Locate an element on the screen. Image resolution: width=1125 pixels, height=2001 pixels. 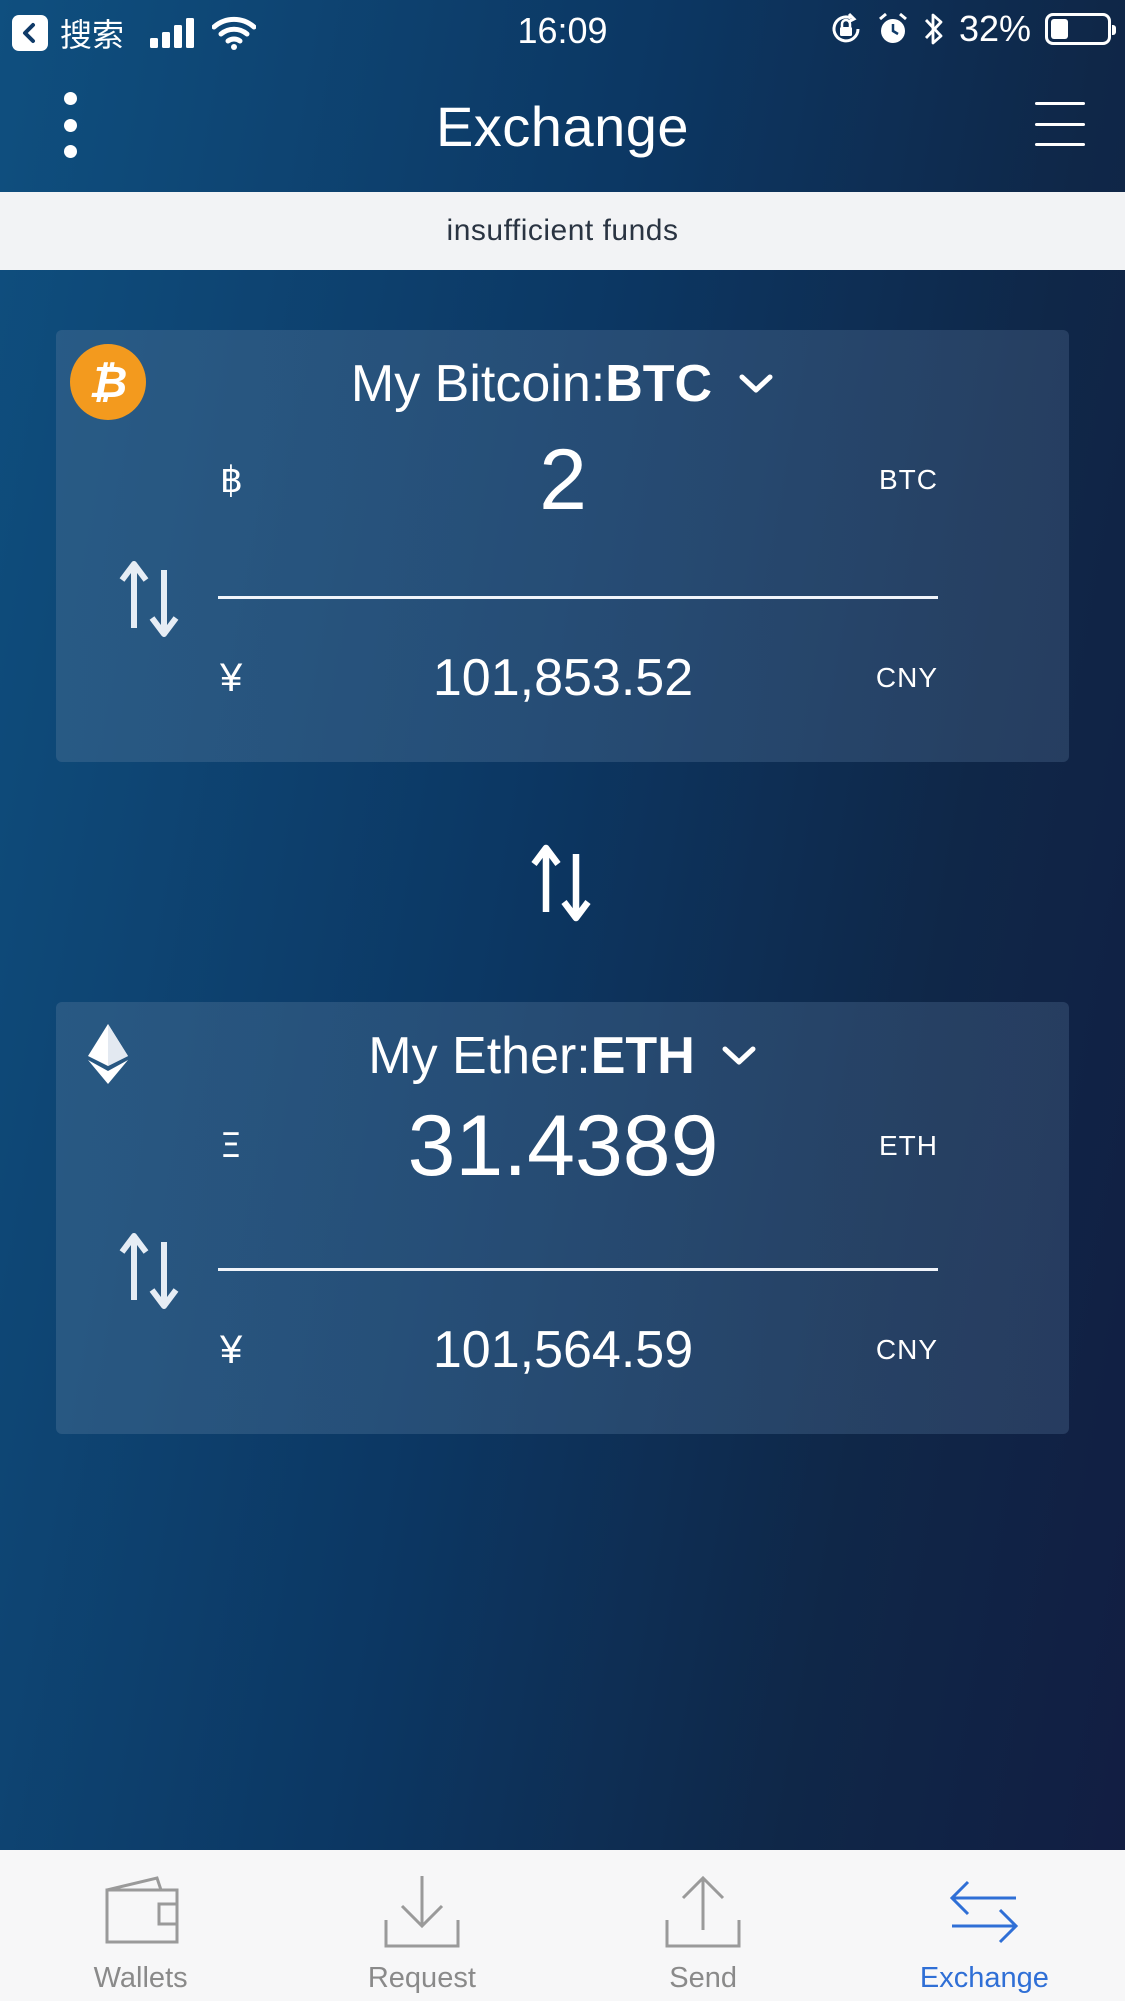
bitcoin-logo-icon: ₿ is located at coordinates (108, 382).